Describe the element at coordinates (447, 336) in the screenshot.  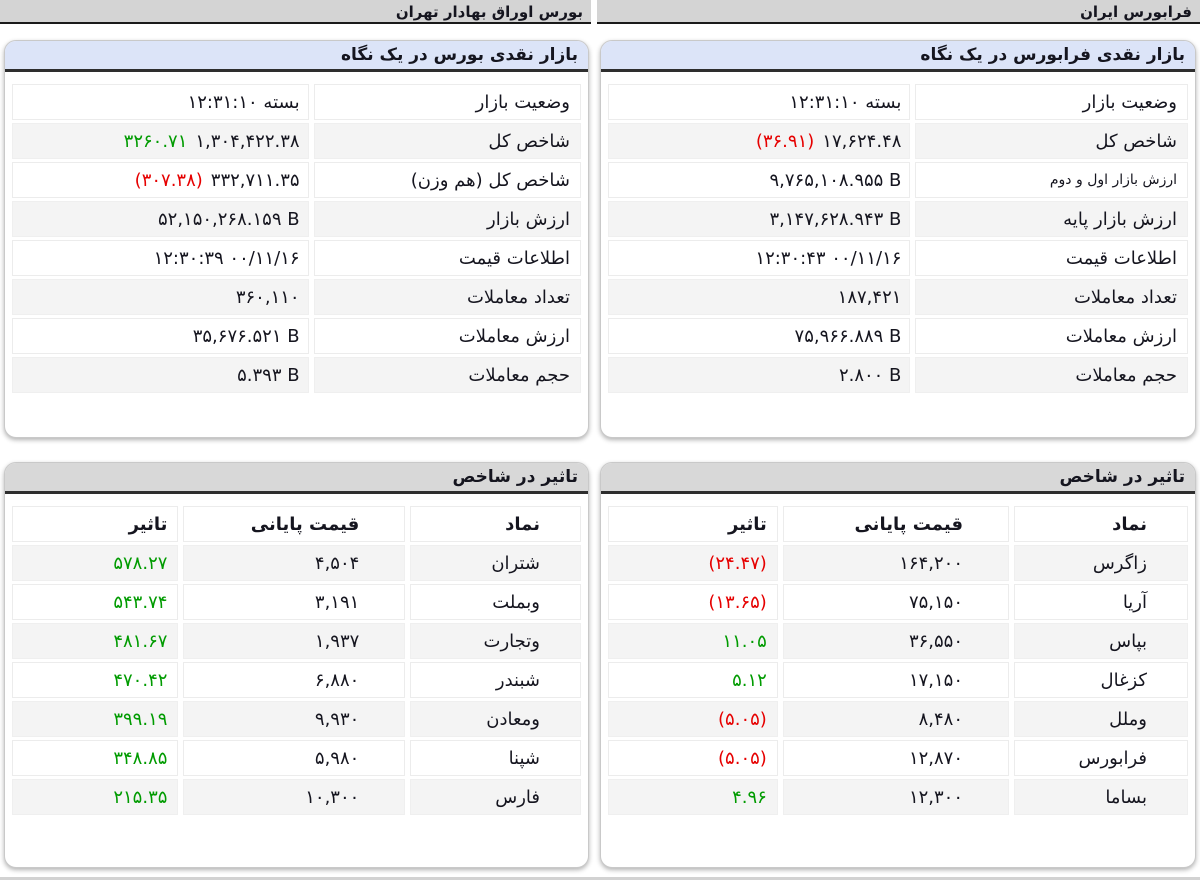
I see `row-label: ارزش معاملات` at that location.